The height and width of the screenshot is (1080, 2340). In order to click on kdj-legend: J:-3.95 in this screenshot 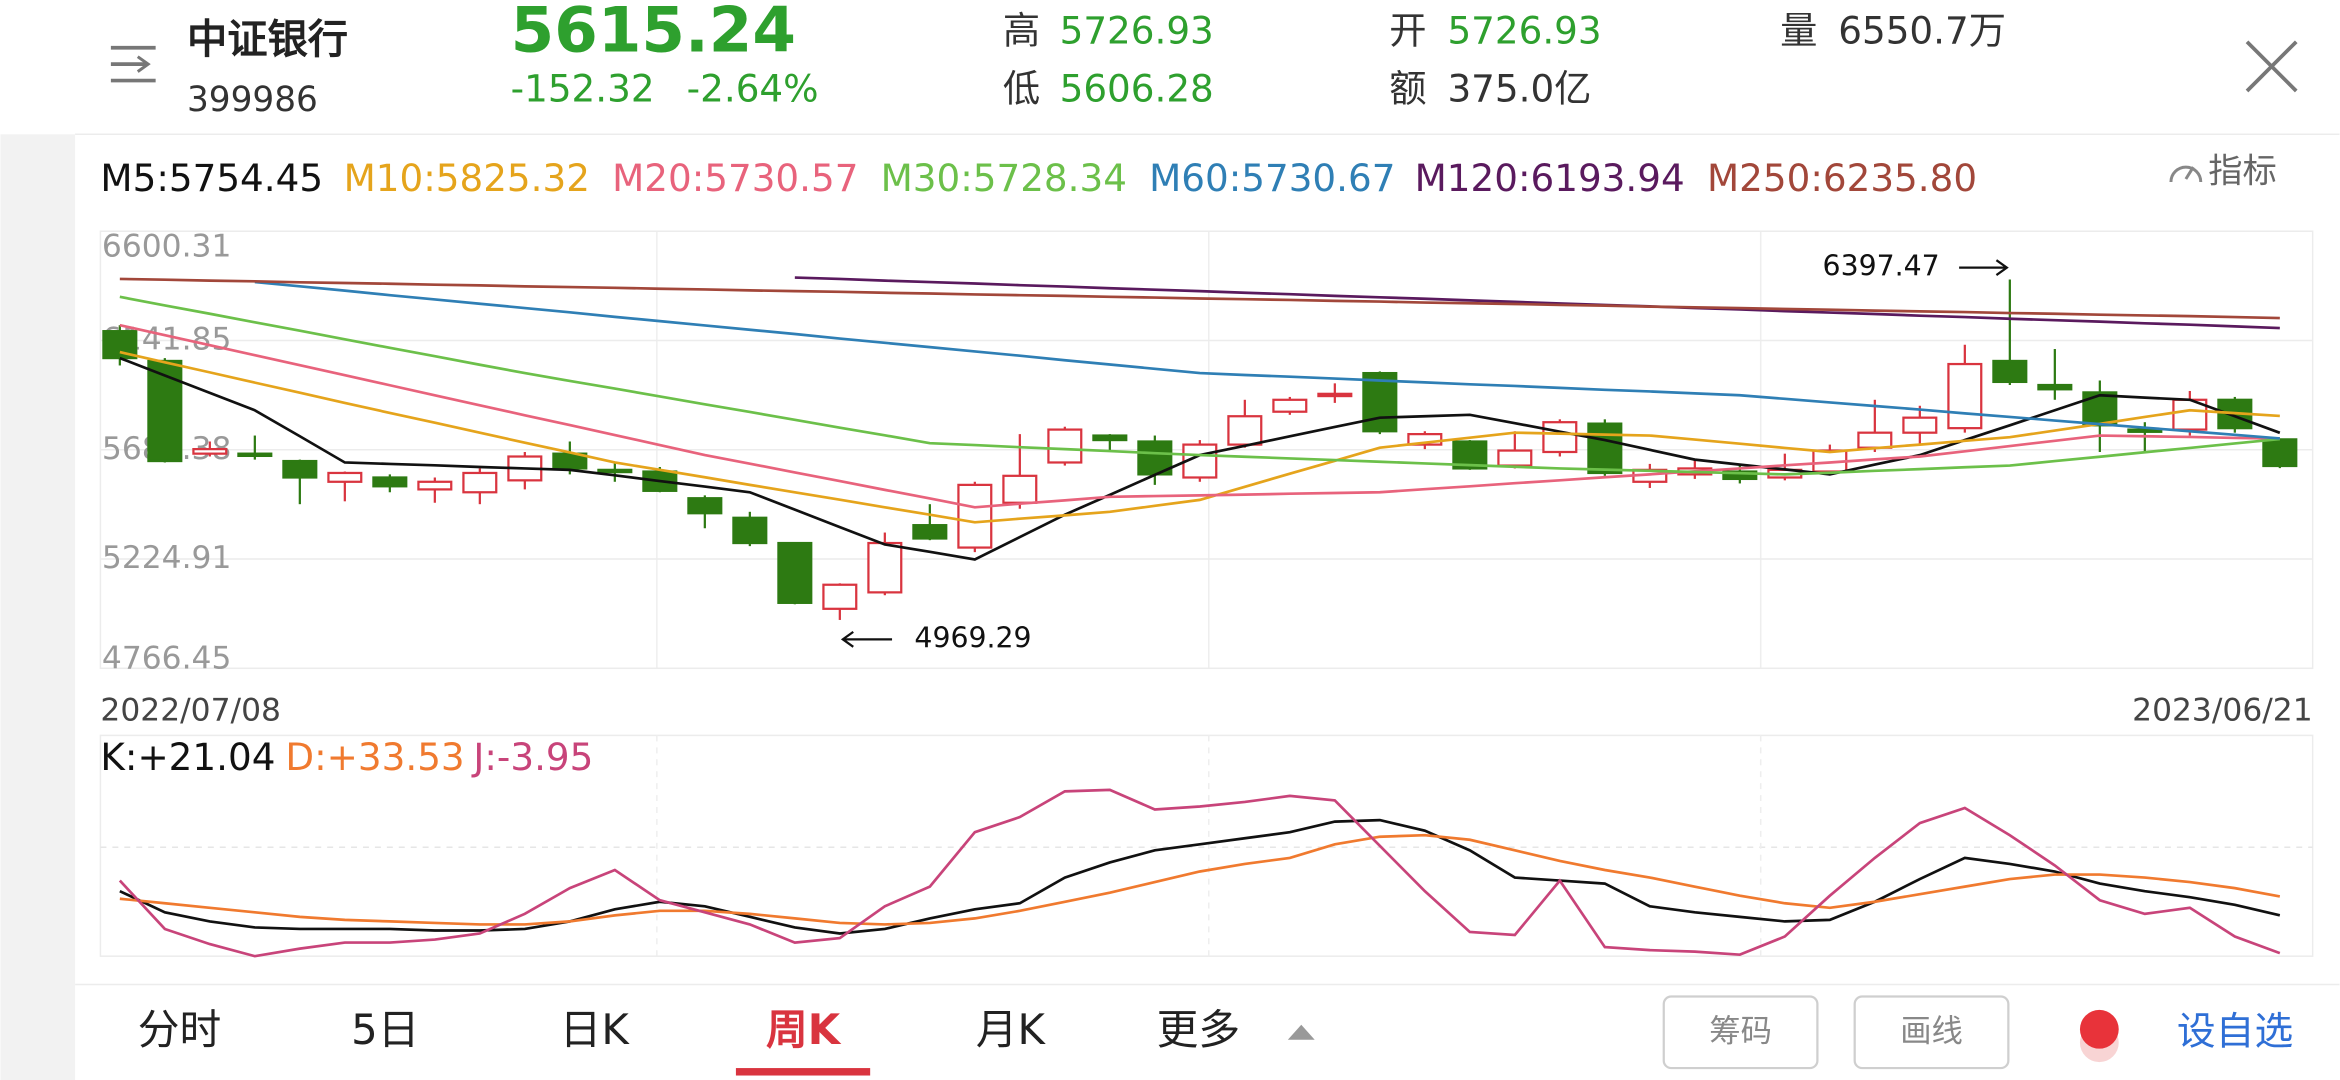, I will do `click(532, 757)`.